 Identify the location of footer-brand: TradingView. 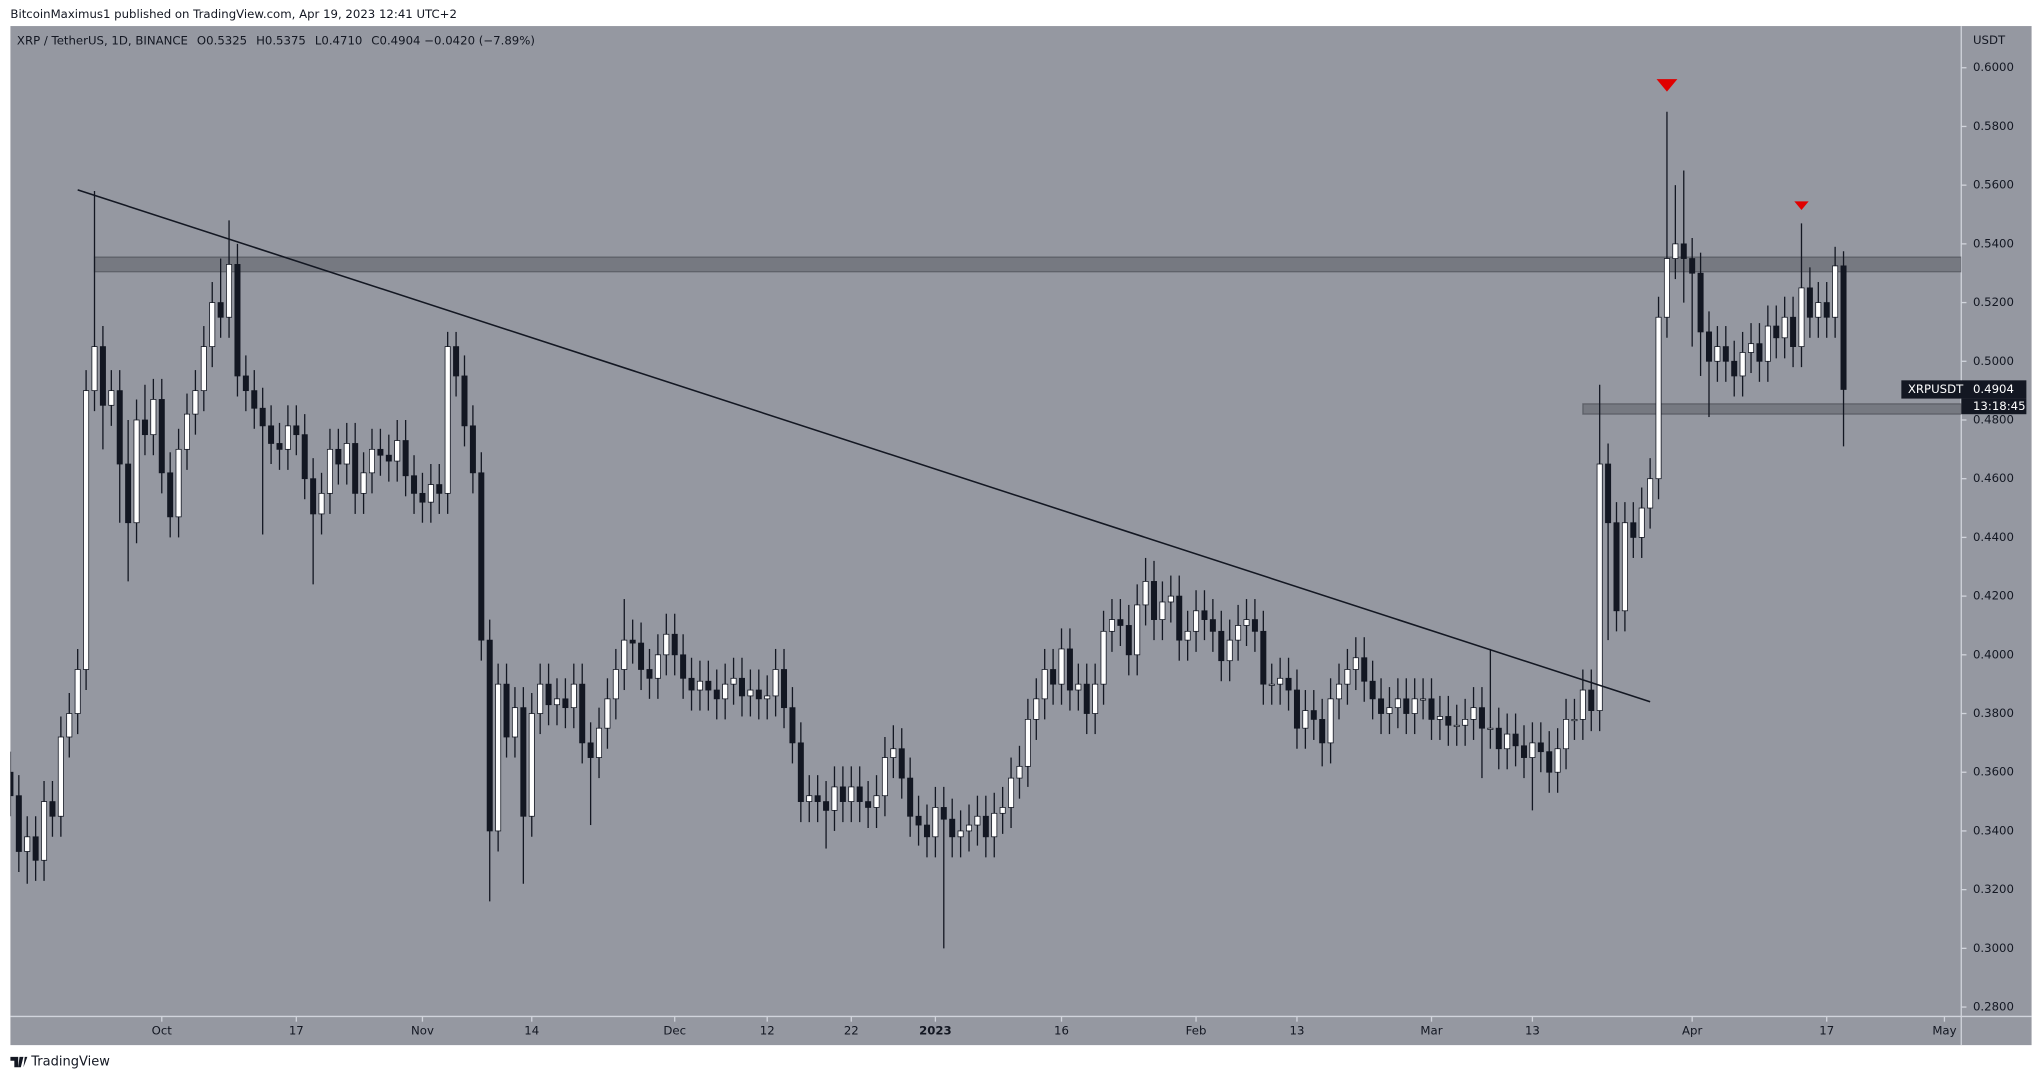
(70, 1062).